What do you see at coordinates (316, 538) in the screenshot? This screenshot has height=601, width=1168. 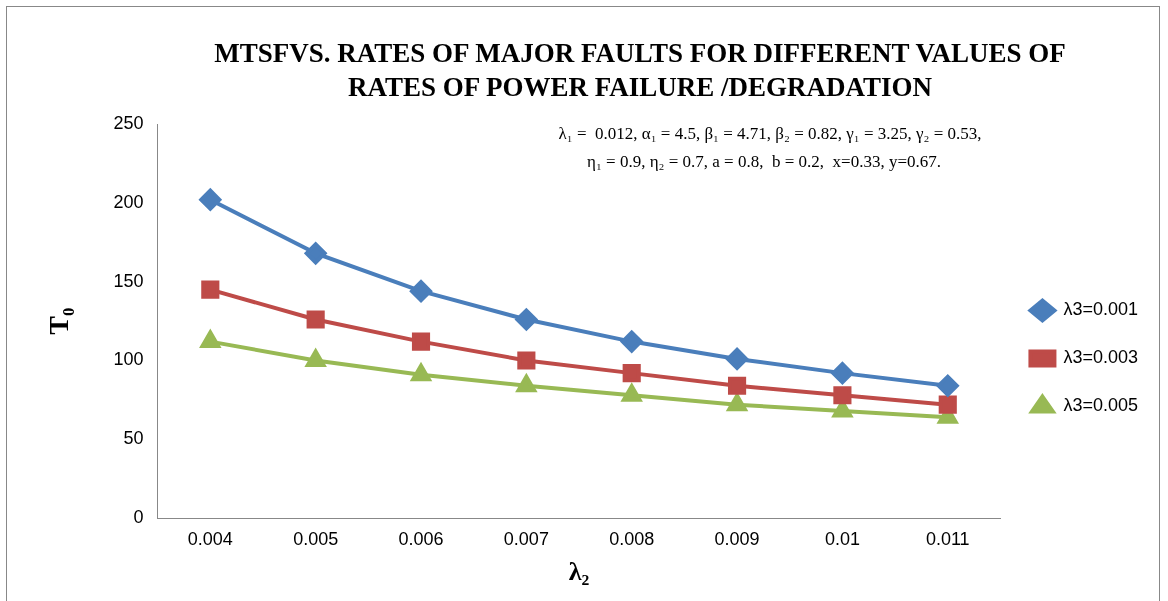 I see `x-tick-label: 0.005` at bounding box center [316, 538].